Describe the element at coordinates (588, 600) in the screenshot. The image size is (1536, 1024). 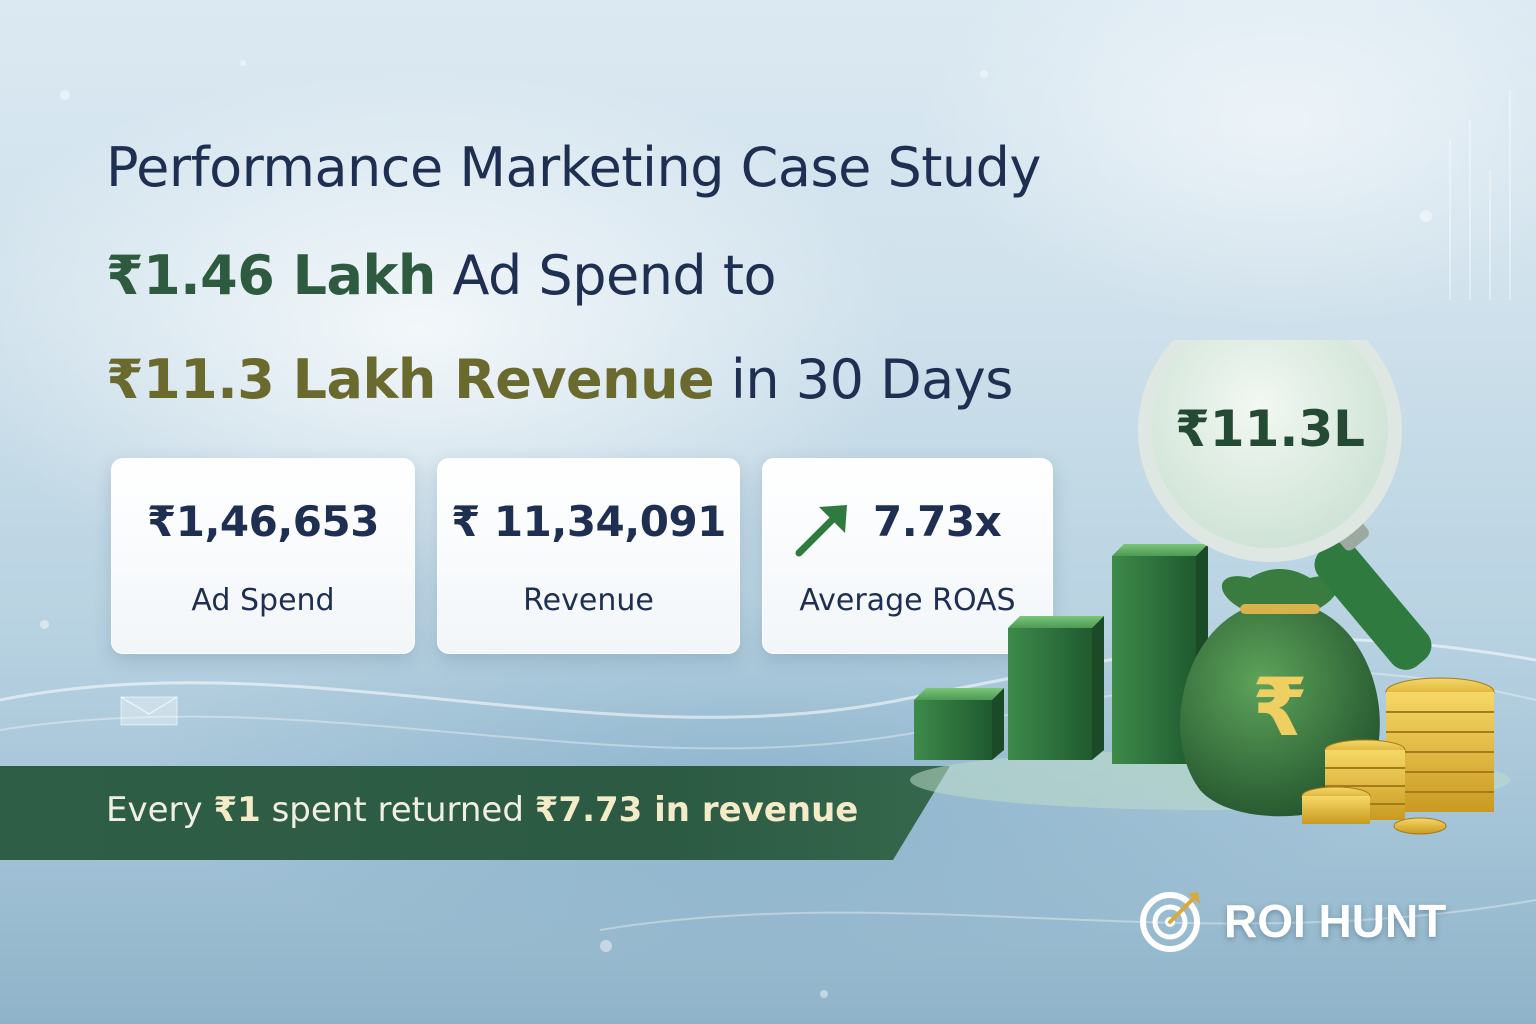
I see `revenue-label: Revenue` at that location.